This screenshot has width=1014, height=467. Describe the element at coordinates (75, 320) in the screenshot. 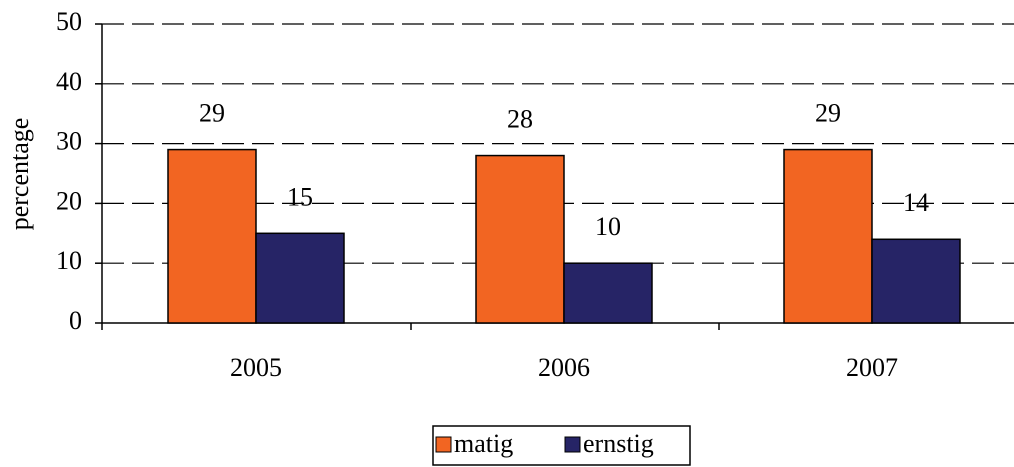

I see `y-tick-label: 0` at that location.